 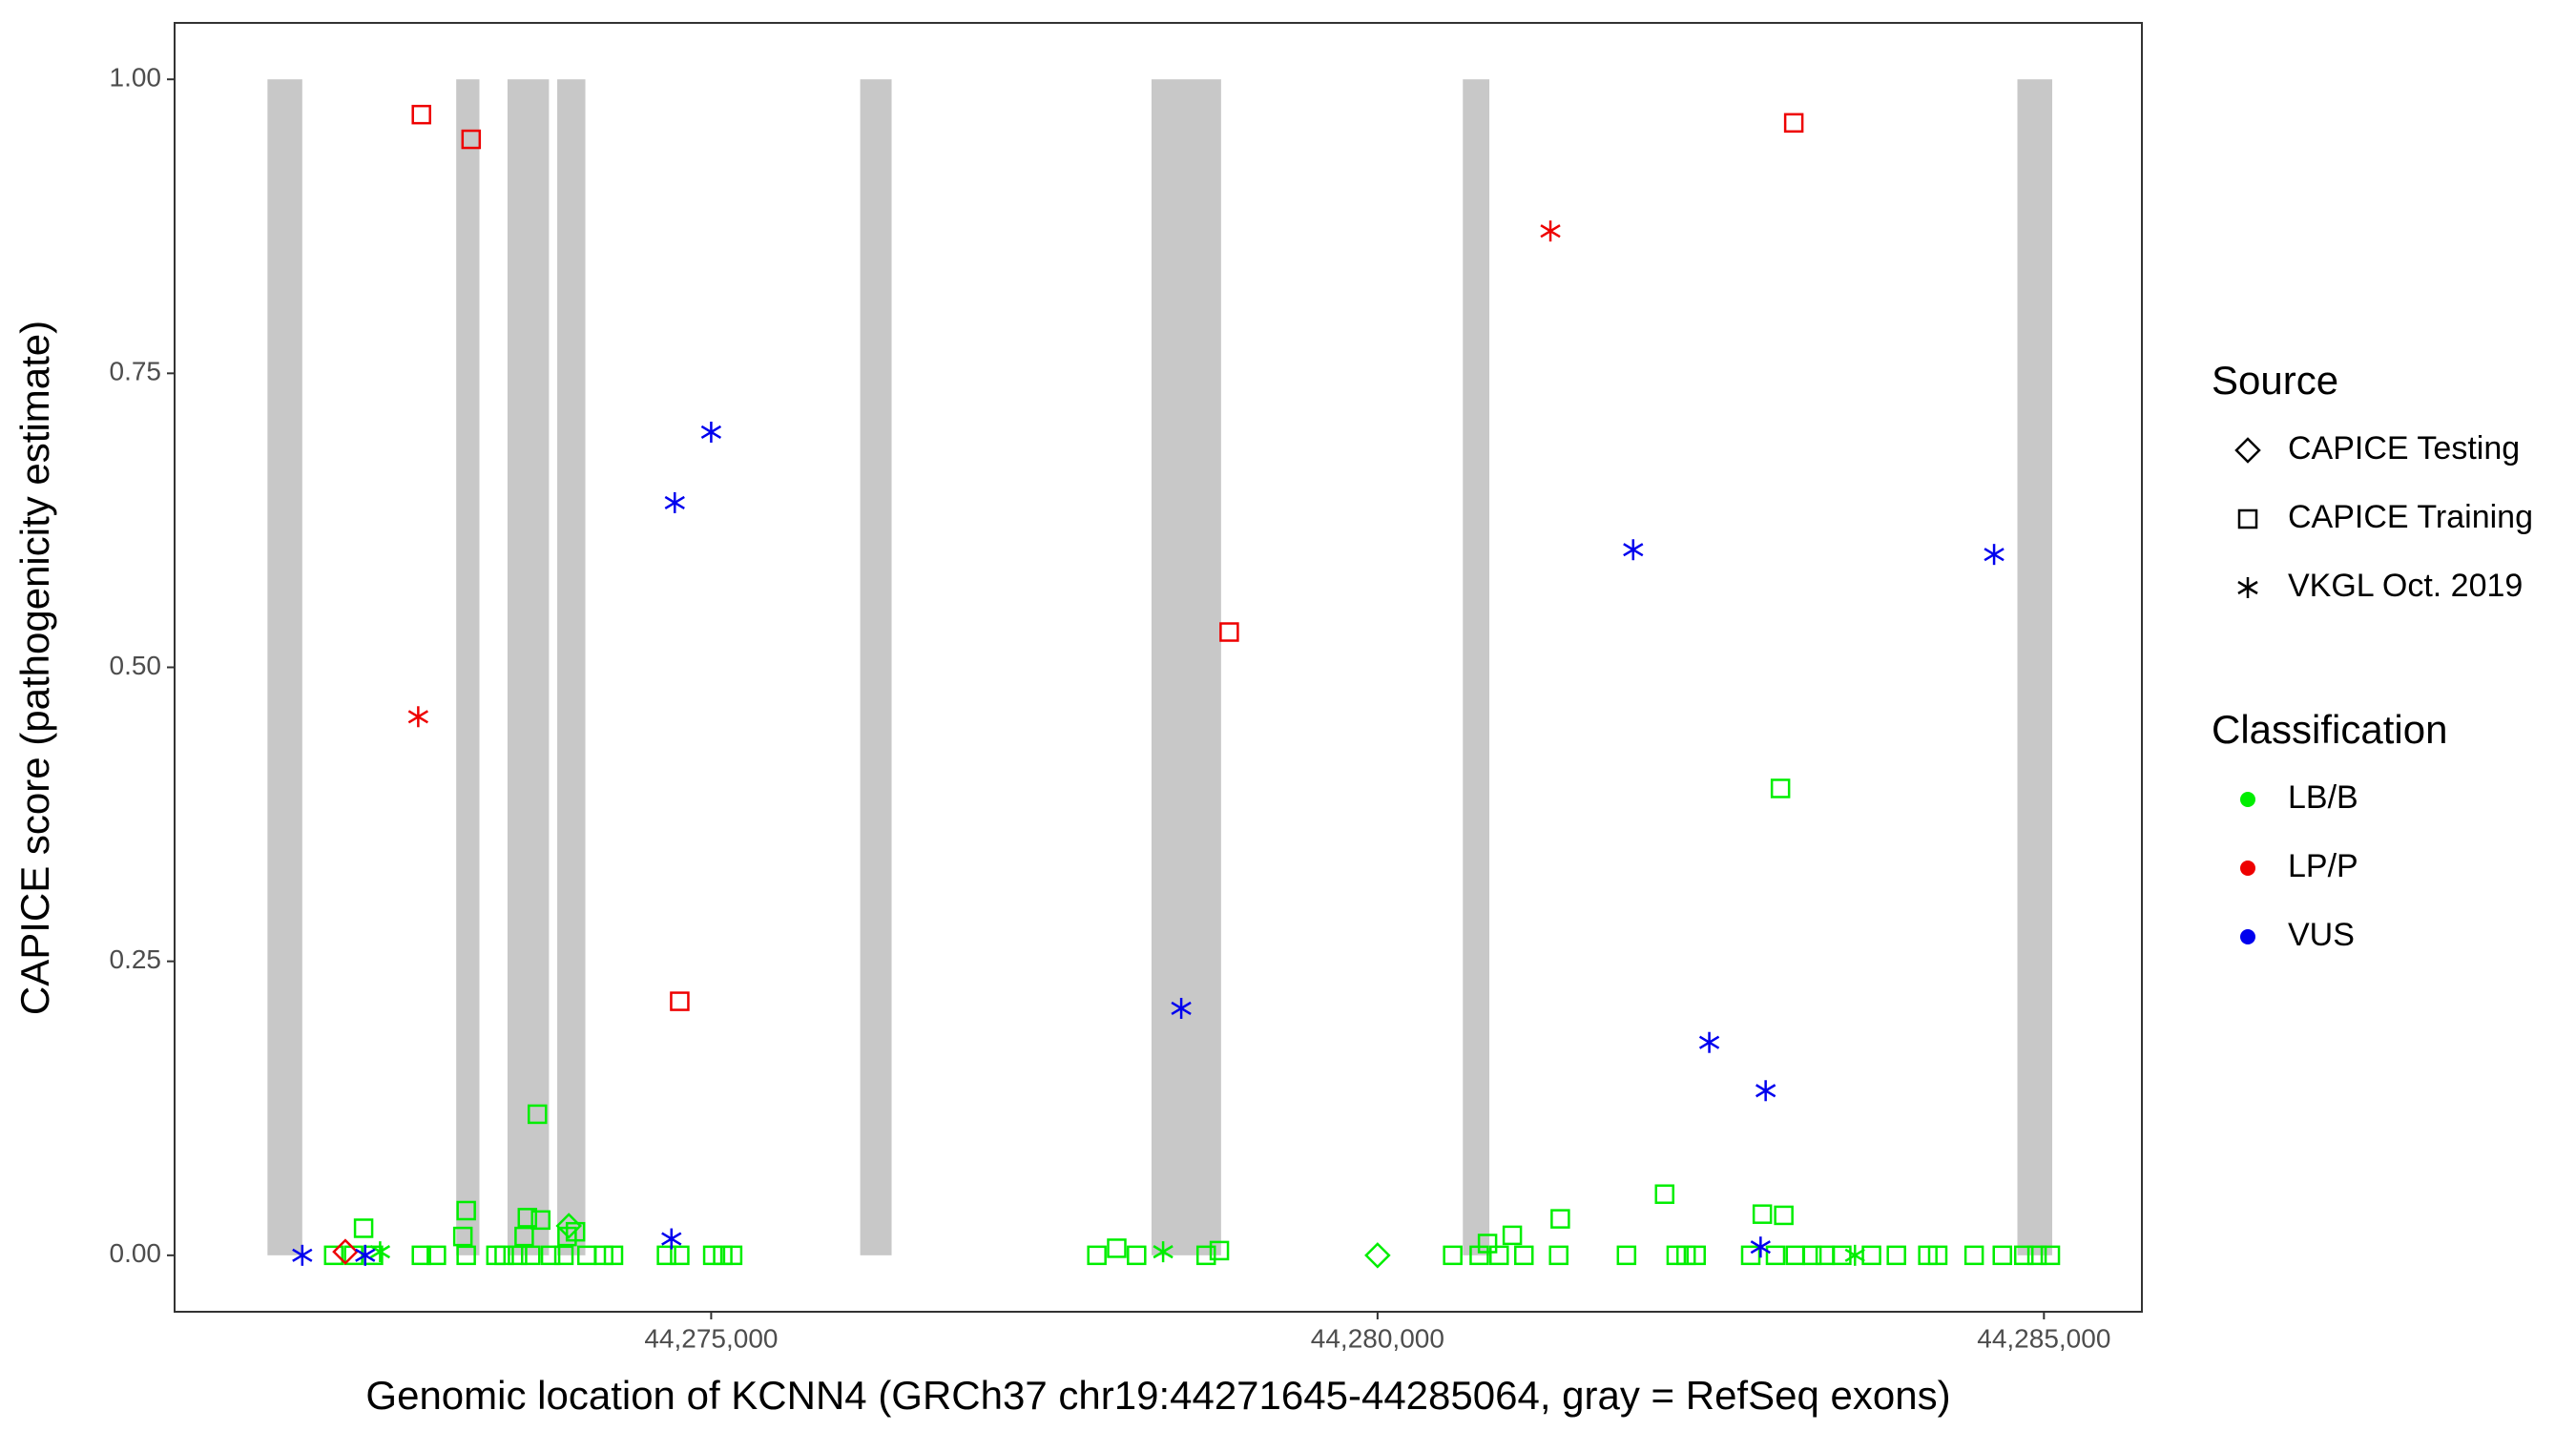 What do you see at coordinates (2321, 935) in the screenshot?
I see `legend-label: VUS` at bounding box center [2321, 935].